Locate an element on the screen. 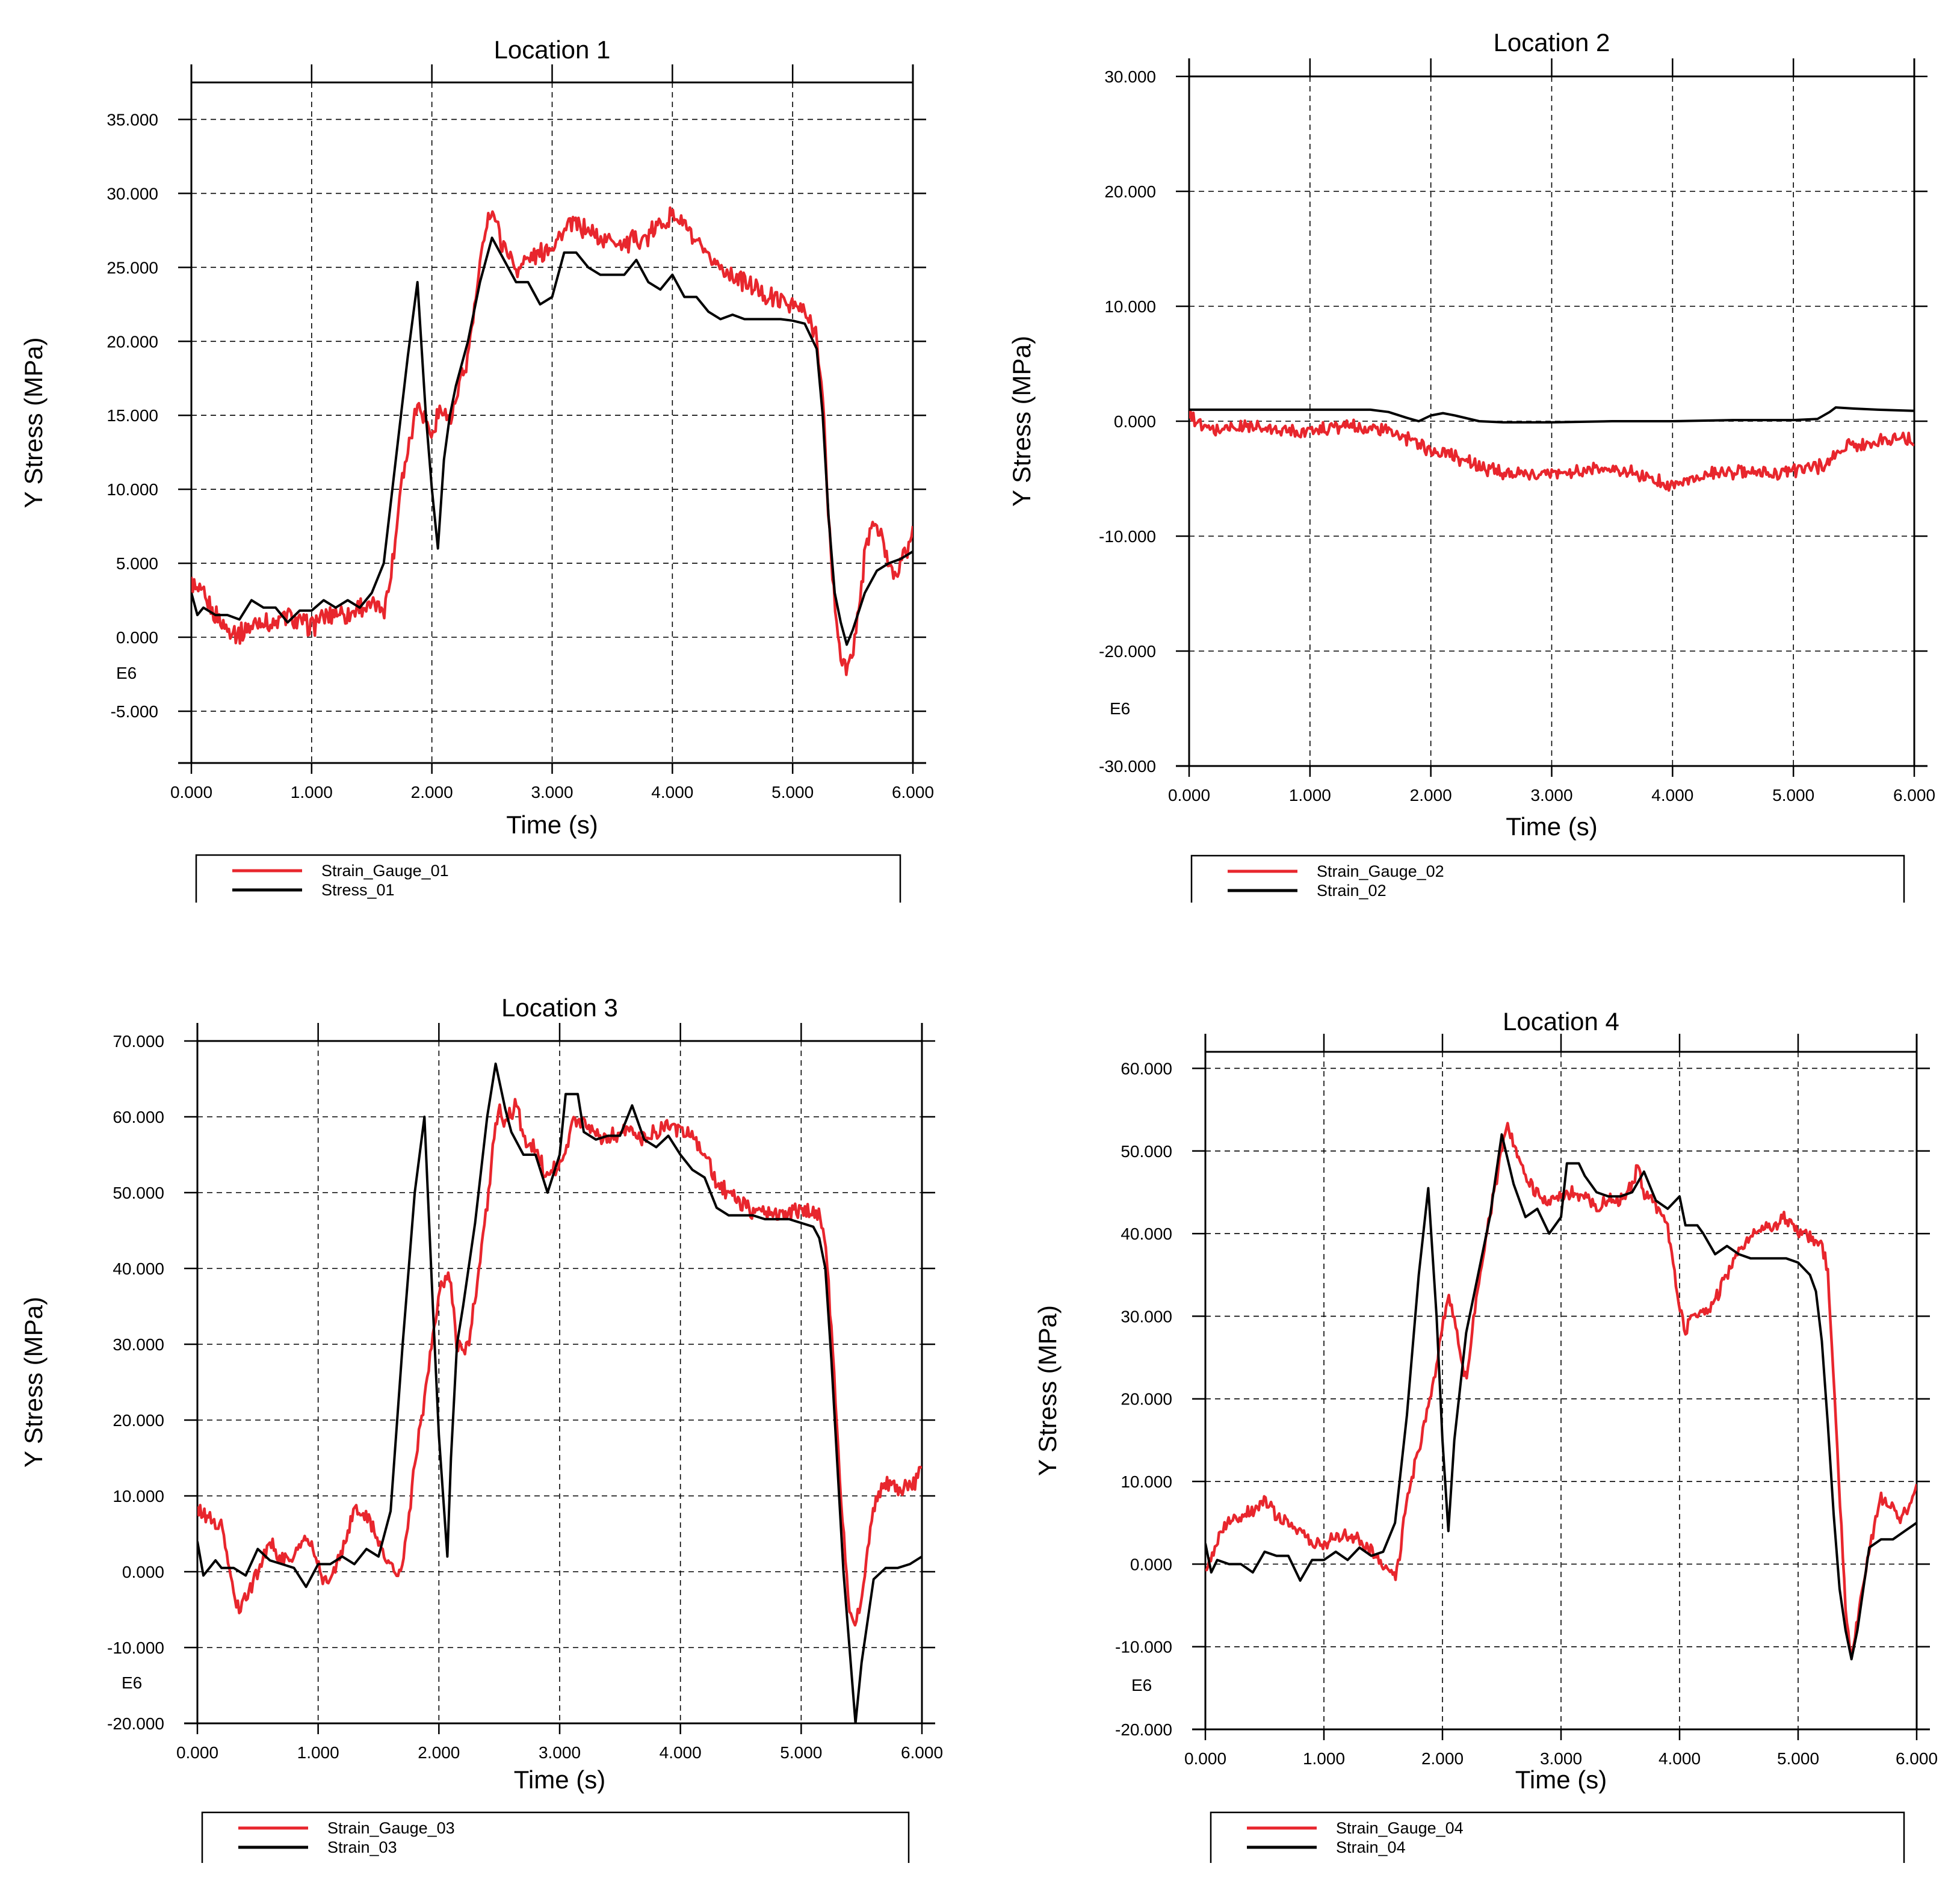 This screenshot has width=1960, height=1881. legend-label: Strain_04 is located at coordinates (1371, 1847).